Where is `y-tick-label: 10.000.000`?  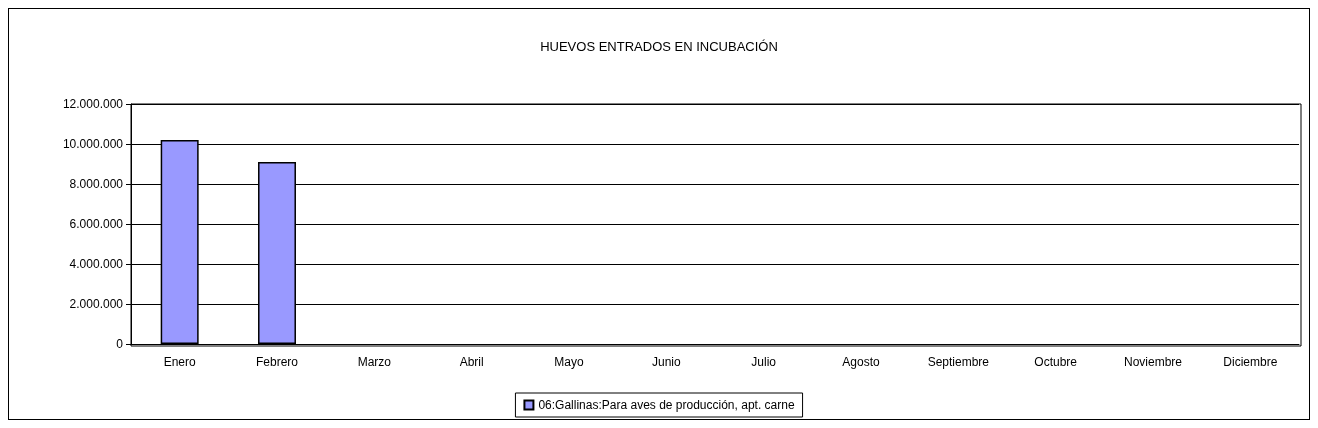
y-tick-label: 10.000.000 is located at coordinates (93, 144).